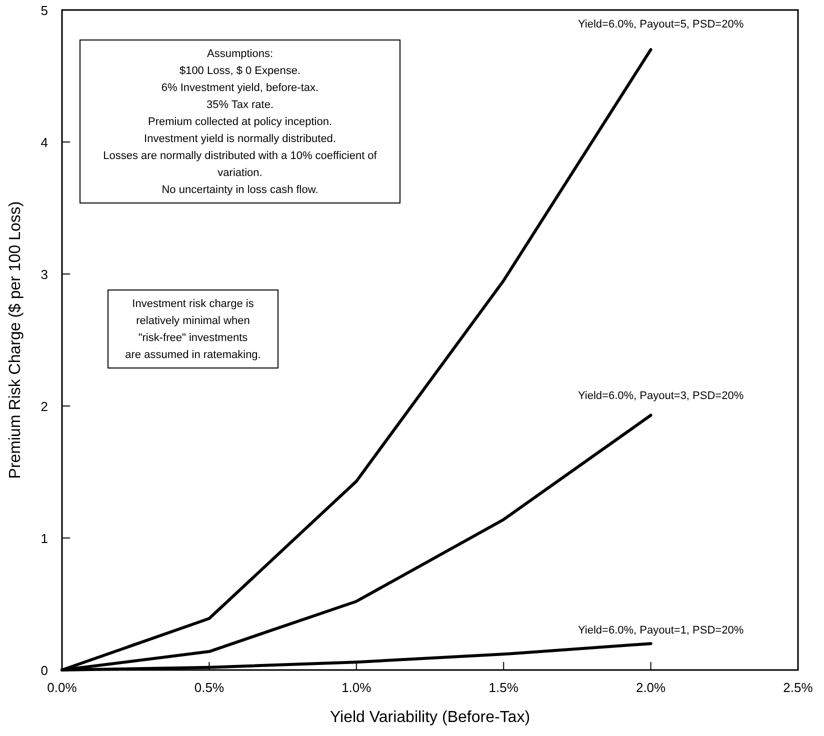  I want to click on x-tick-label: 1.5%, so click(503, 687).